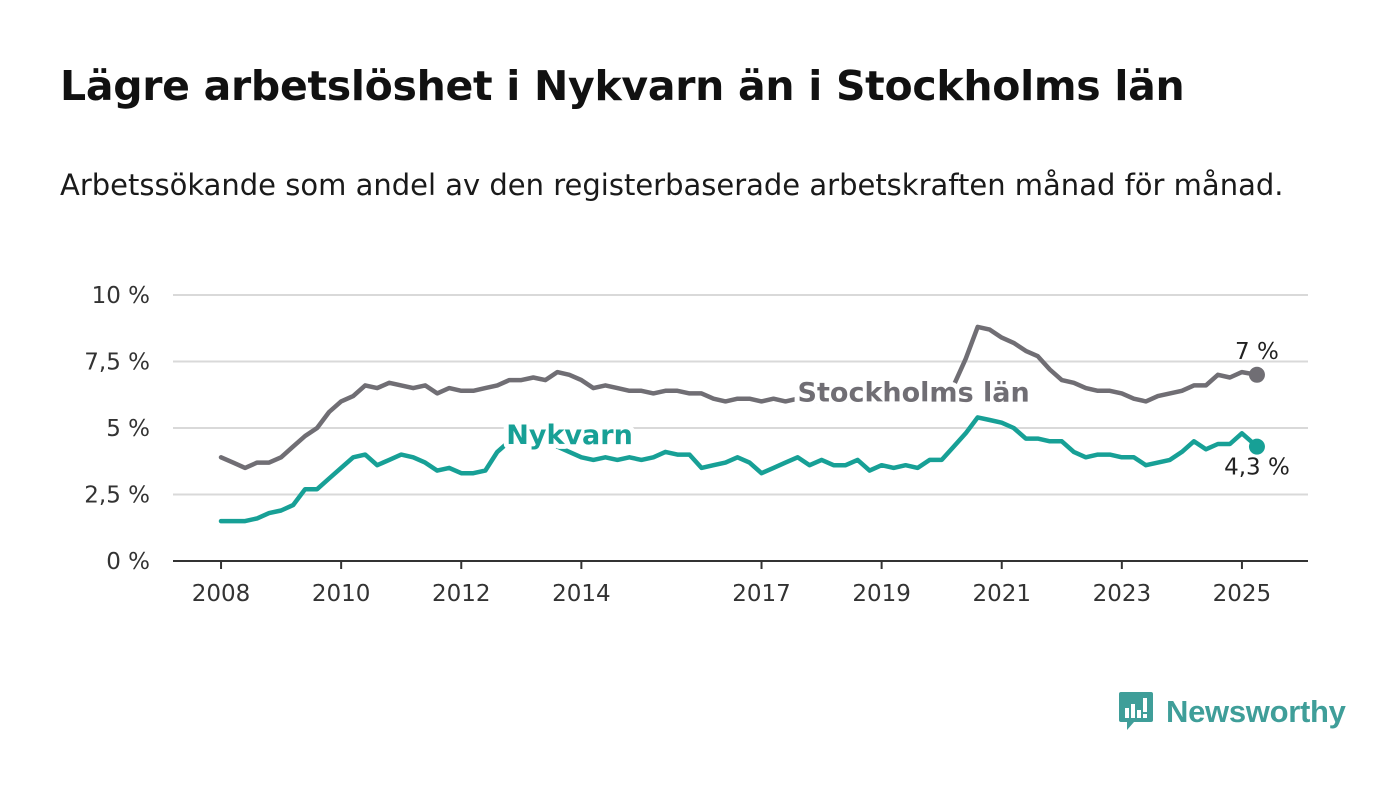 This screenshot has width=1400, height=794. What do you see at coordinates (1242, 594) in the screenshot?
I see `x-tick-label: 2025` at bounding box center [1242, 594].